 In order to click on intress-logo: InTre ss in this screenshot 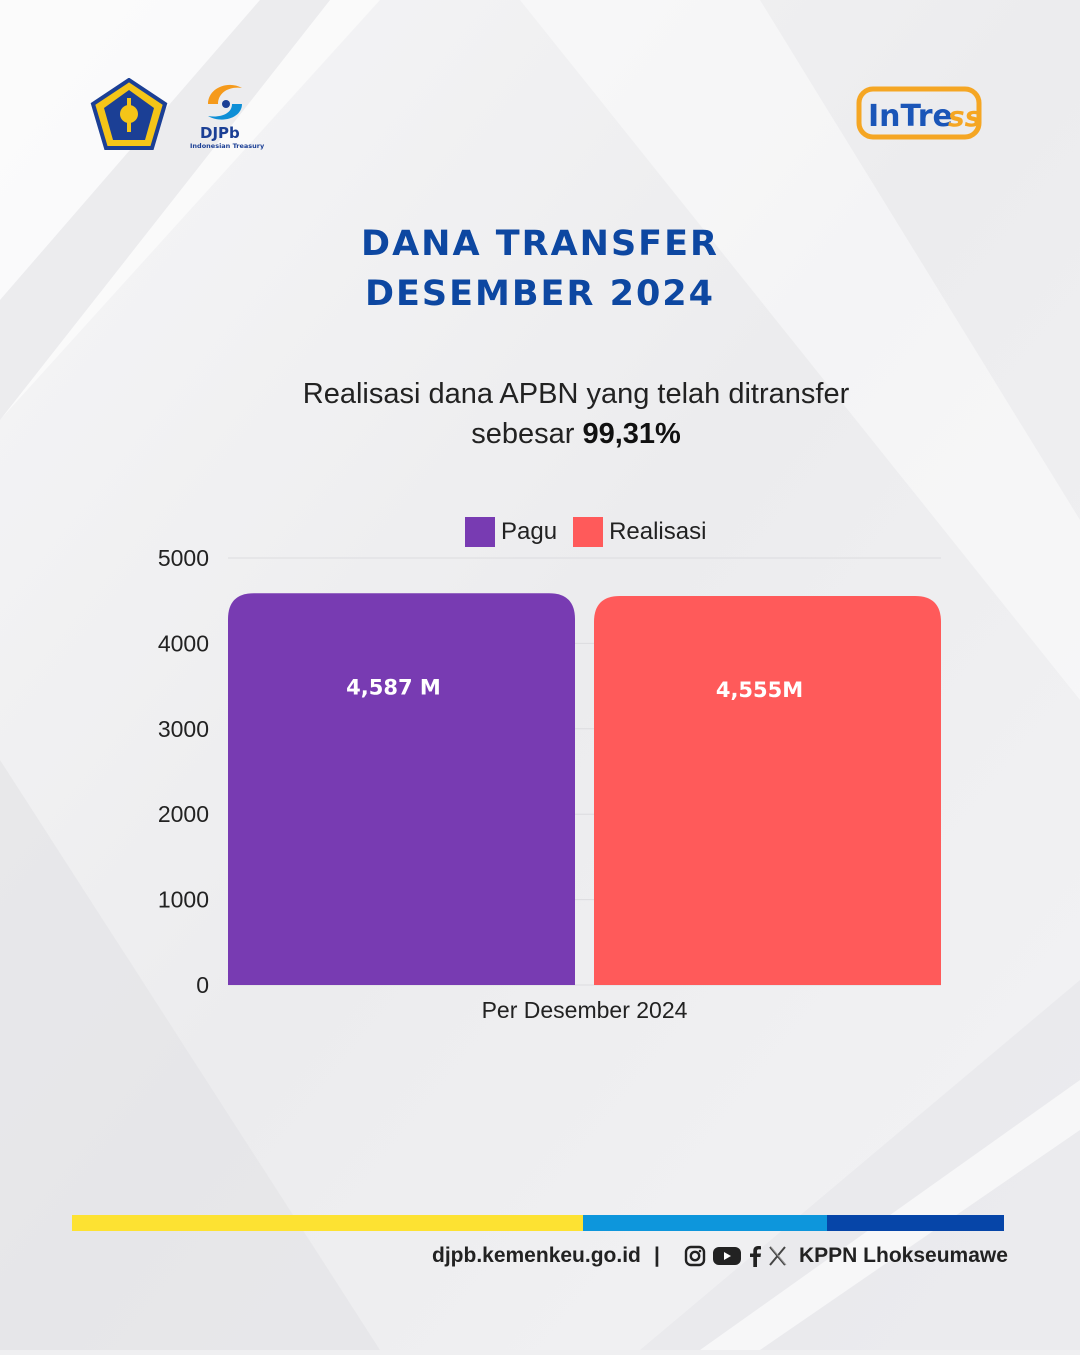, I will do `click(919, 113)`.